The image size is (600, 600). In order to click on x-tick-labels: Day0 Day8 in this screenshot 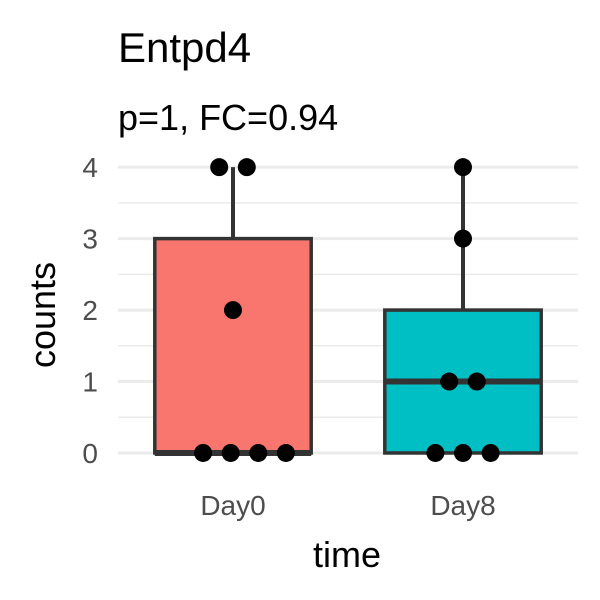, I will do `click(347, 505)`.